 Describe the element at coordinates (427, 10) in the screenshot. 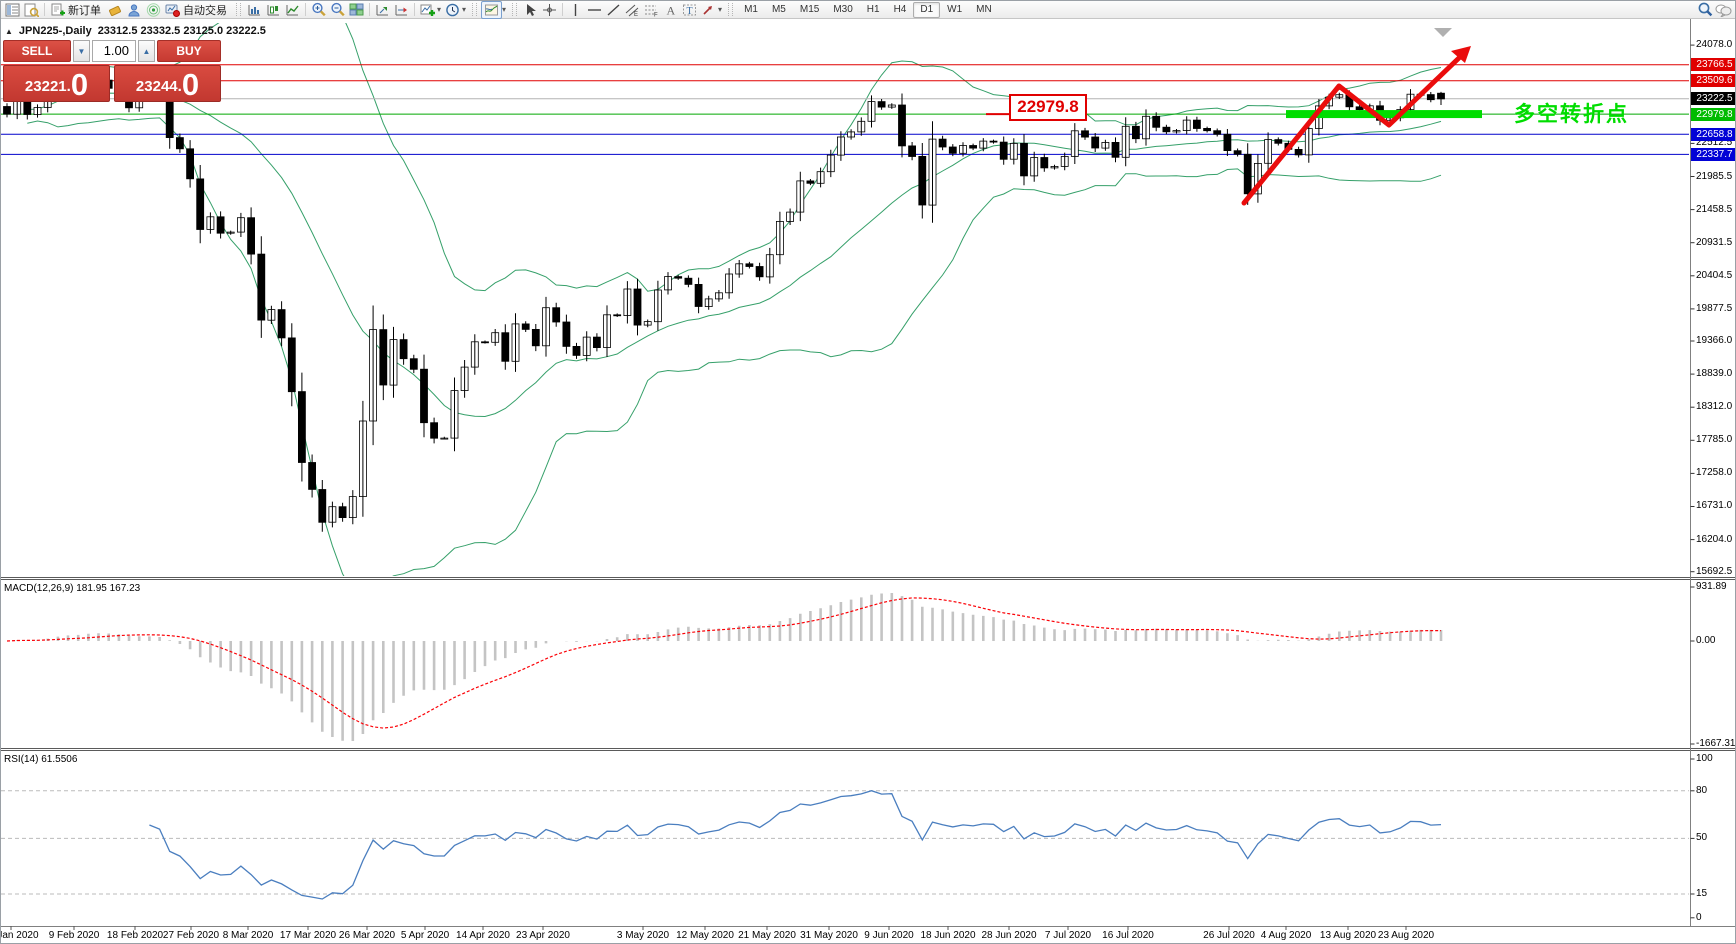

I see `indicators-icon` at that location.